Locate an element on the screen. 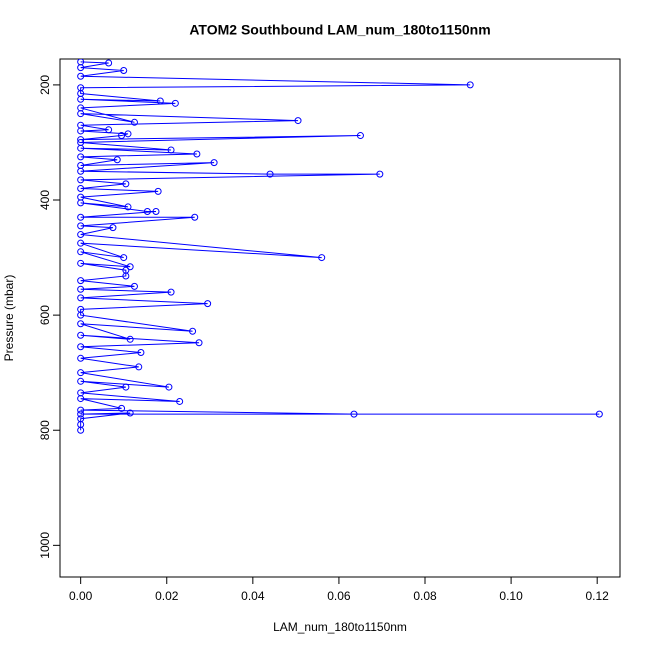 The image size is (650, 650). x-tick-label: 0.10 is located at coordinates (511, 596).